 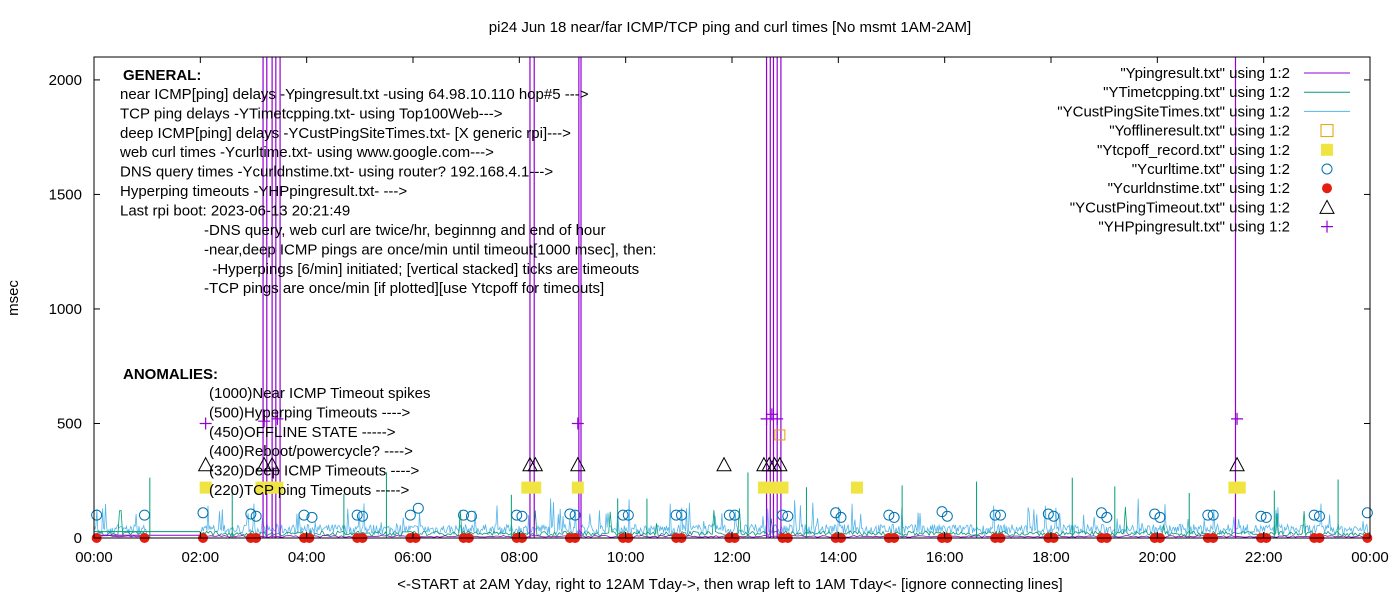 What do you see at coordinates (1196, 92) in the screenshot?
I see `legend-entry-label: "YTimetcpping.txt" using 1:2` at bounding box center [1196, 92].